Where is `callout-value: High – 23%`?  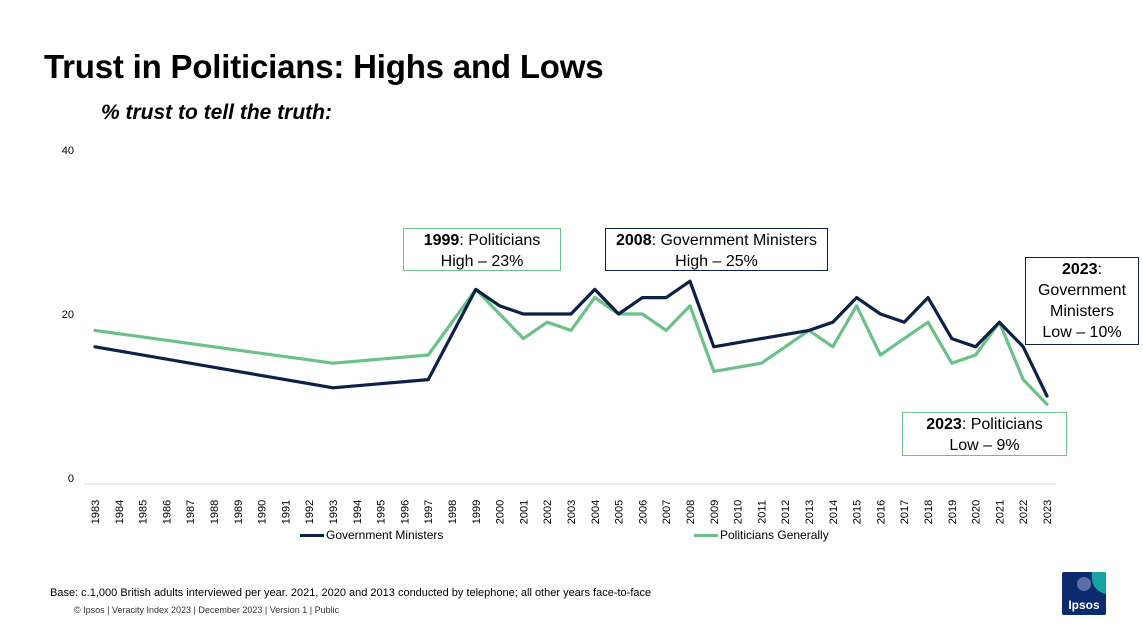 callout-value: High – 23% is located at coordinates (482, 261).